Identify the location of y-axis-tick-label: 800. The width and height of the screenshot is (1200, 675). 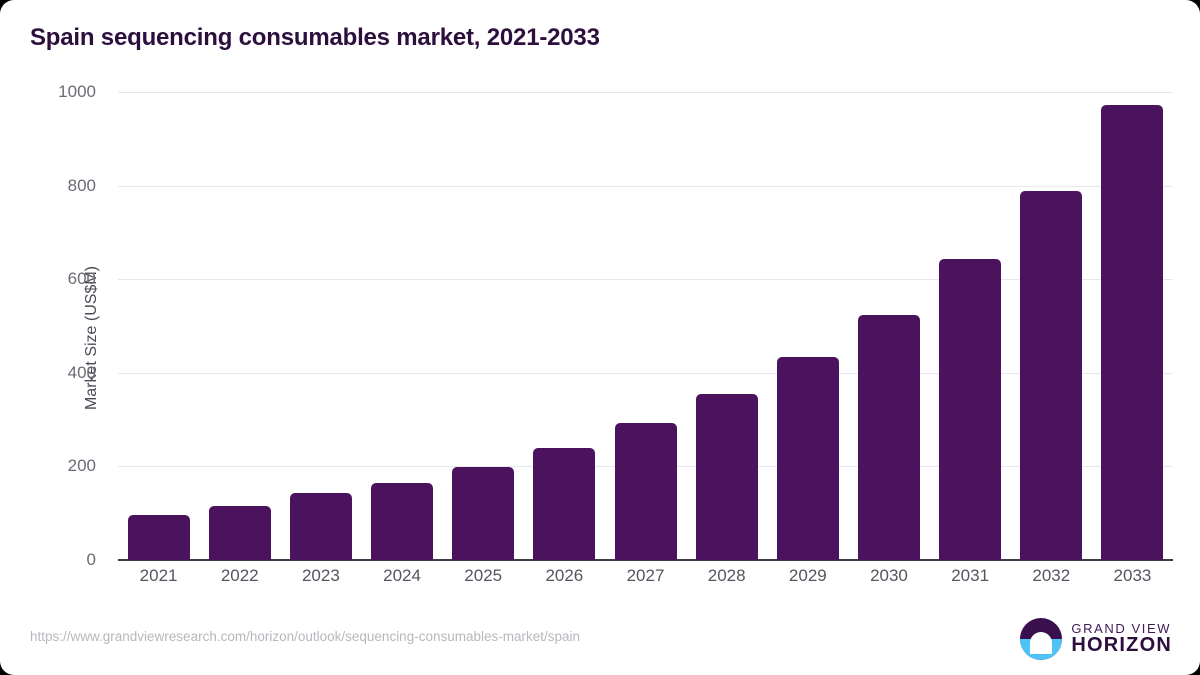
(81, 185).